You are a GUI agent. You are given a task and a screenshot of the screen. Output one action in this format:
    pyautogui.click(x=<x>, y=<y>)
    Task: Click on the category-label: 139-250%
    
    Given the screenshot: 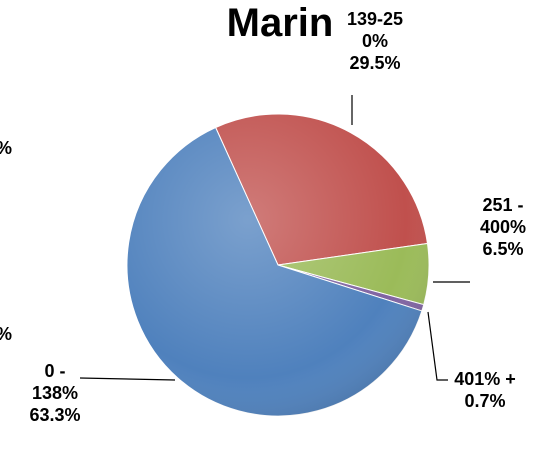 What is the action you would take?
    pyautogui.click(x=375, y=30)
    